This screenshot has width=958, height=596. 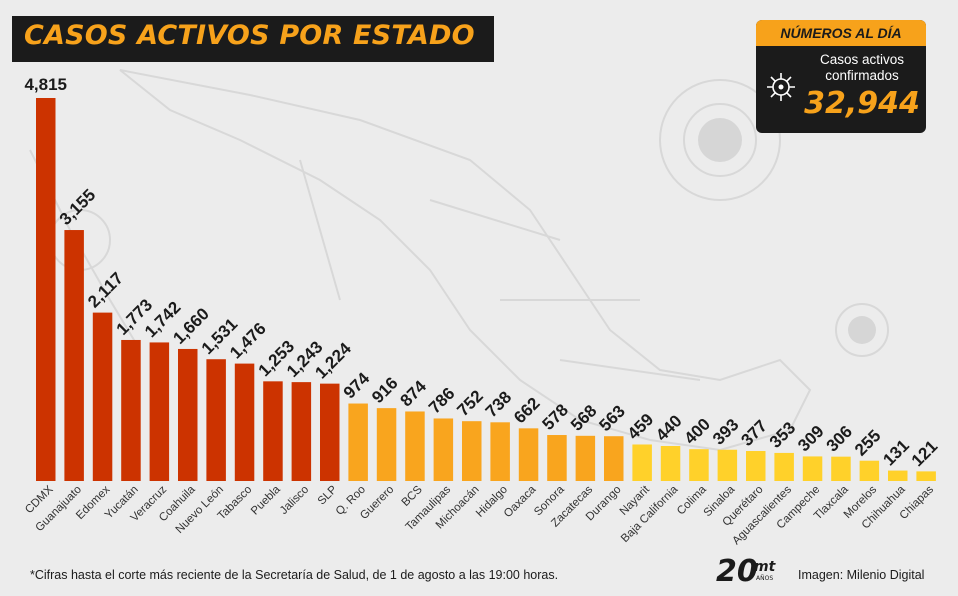 I want to click on logo-number: 20, so click(x=737, y=569).